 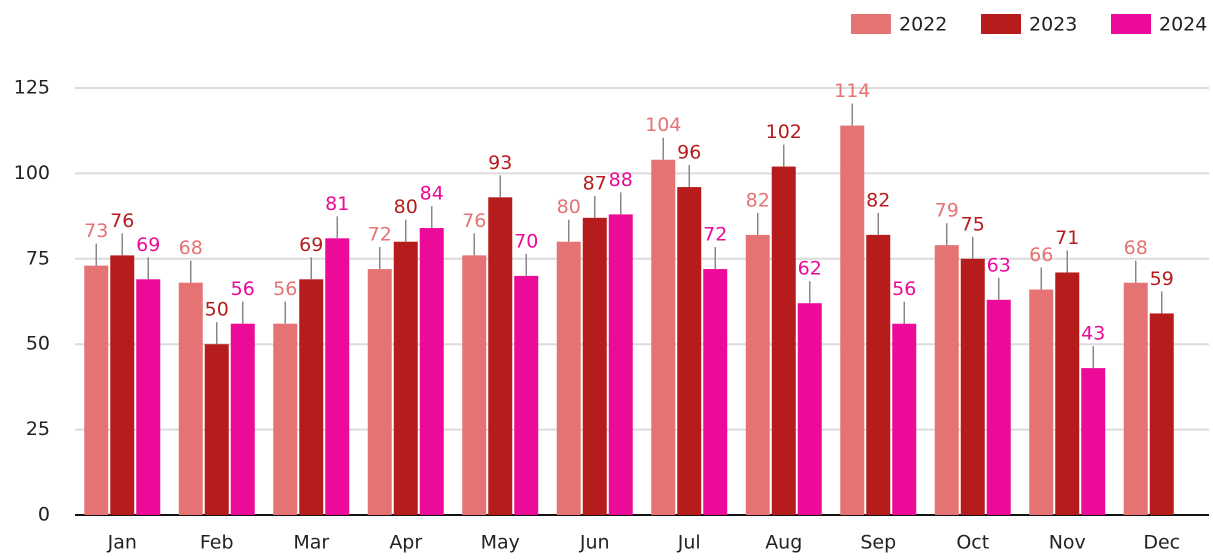 I want to click on value-label: 87, so click(x=595, y=183).